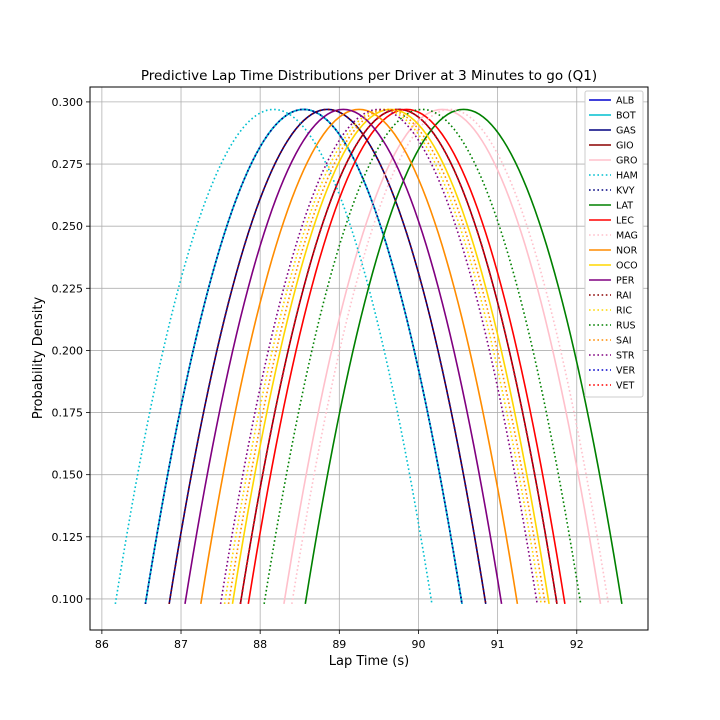  Describe the element at coordinates (68, 413) in the screenshot. I see `y-tick-label: 0.175` at that location.